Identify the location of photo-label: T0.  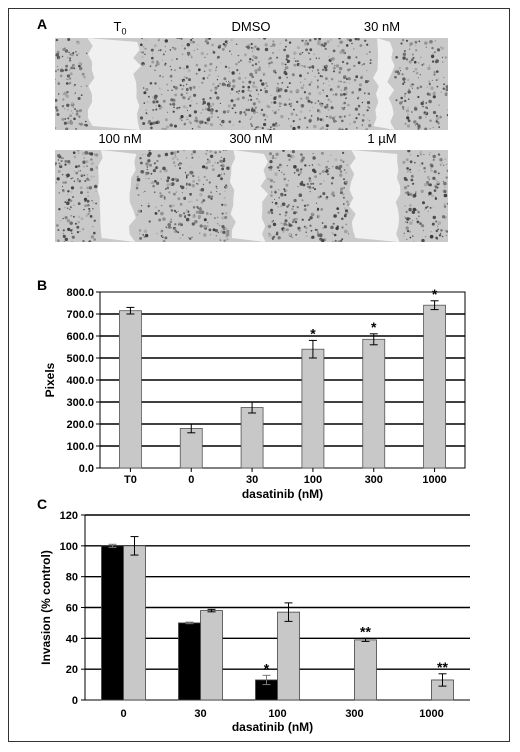
(120, 28).